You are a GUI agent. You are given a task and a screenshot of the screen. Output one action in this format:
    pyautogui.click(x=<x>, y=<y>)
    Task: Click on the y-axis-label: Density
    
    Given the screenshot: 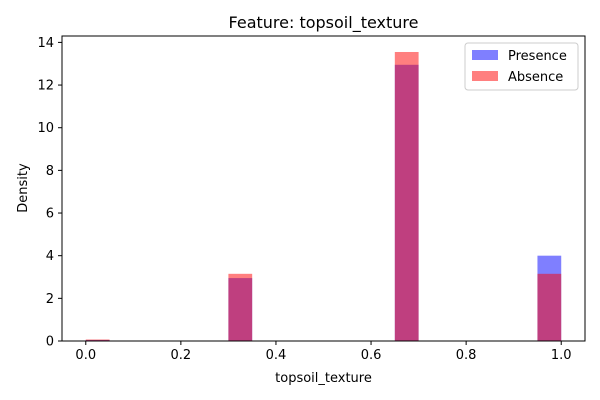 What is the action you would take?
    pyautogui.click(x=23, y=188)
    